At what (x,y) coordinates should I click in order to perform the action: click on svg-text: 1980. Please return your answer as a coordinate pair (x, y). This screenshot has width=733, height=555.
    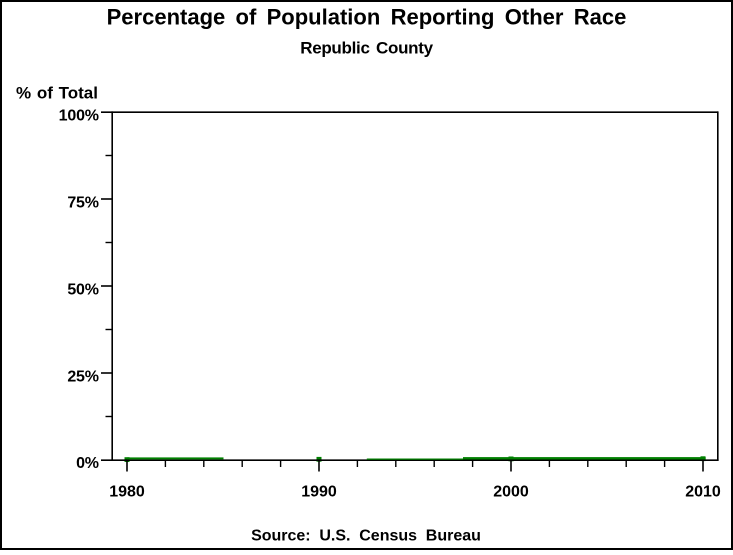
    Looking at the image, I should click on (127, 492).